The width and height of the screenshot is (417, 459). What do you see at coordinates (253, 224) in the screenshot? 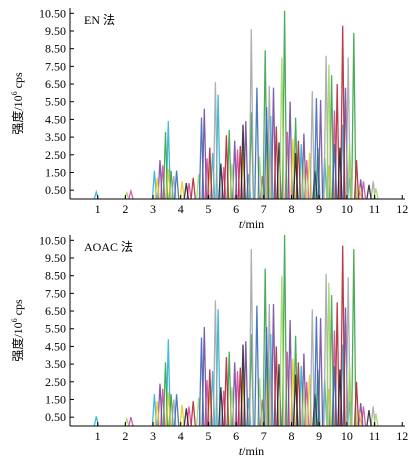
I see `x-axis-unit: /min` at bounding box center [253, 224].